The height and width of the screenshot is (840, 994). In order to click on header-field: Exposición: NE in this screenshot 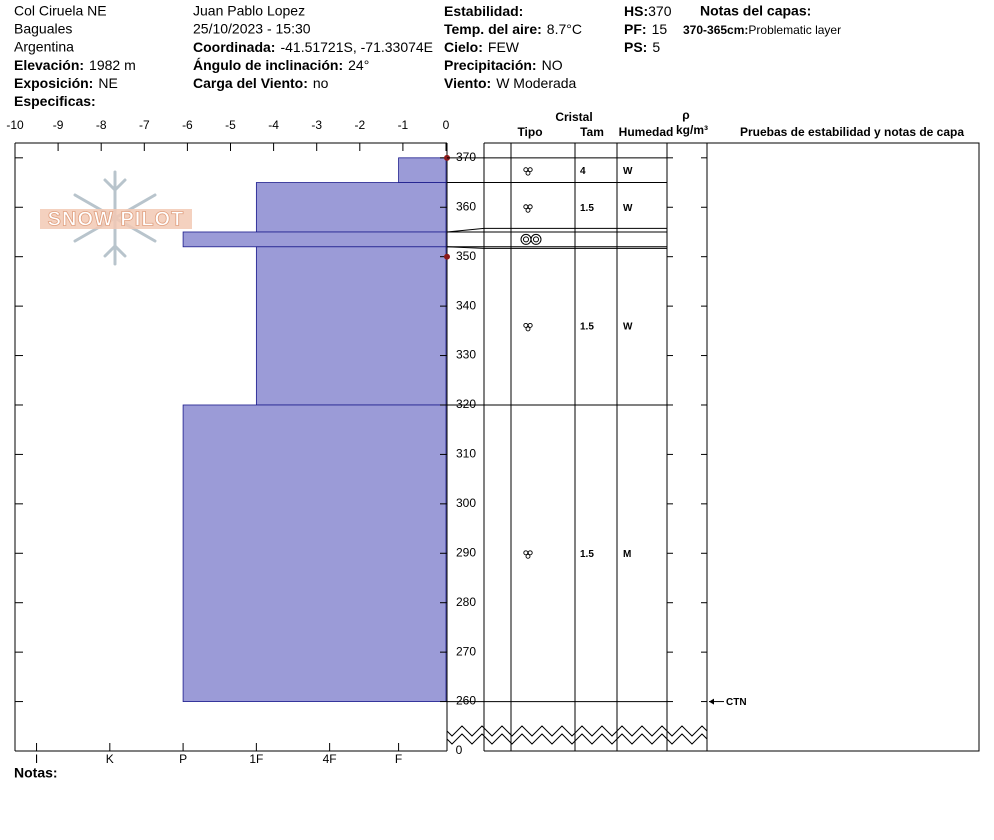, I will do `click(66, 83)`.